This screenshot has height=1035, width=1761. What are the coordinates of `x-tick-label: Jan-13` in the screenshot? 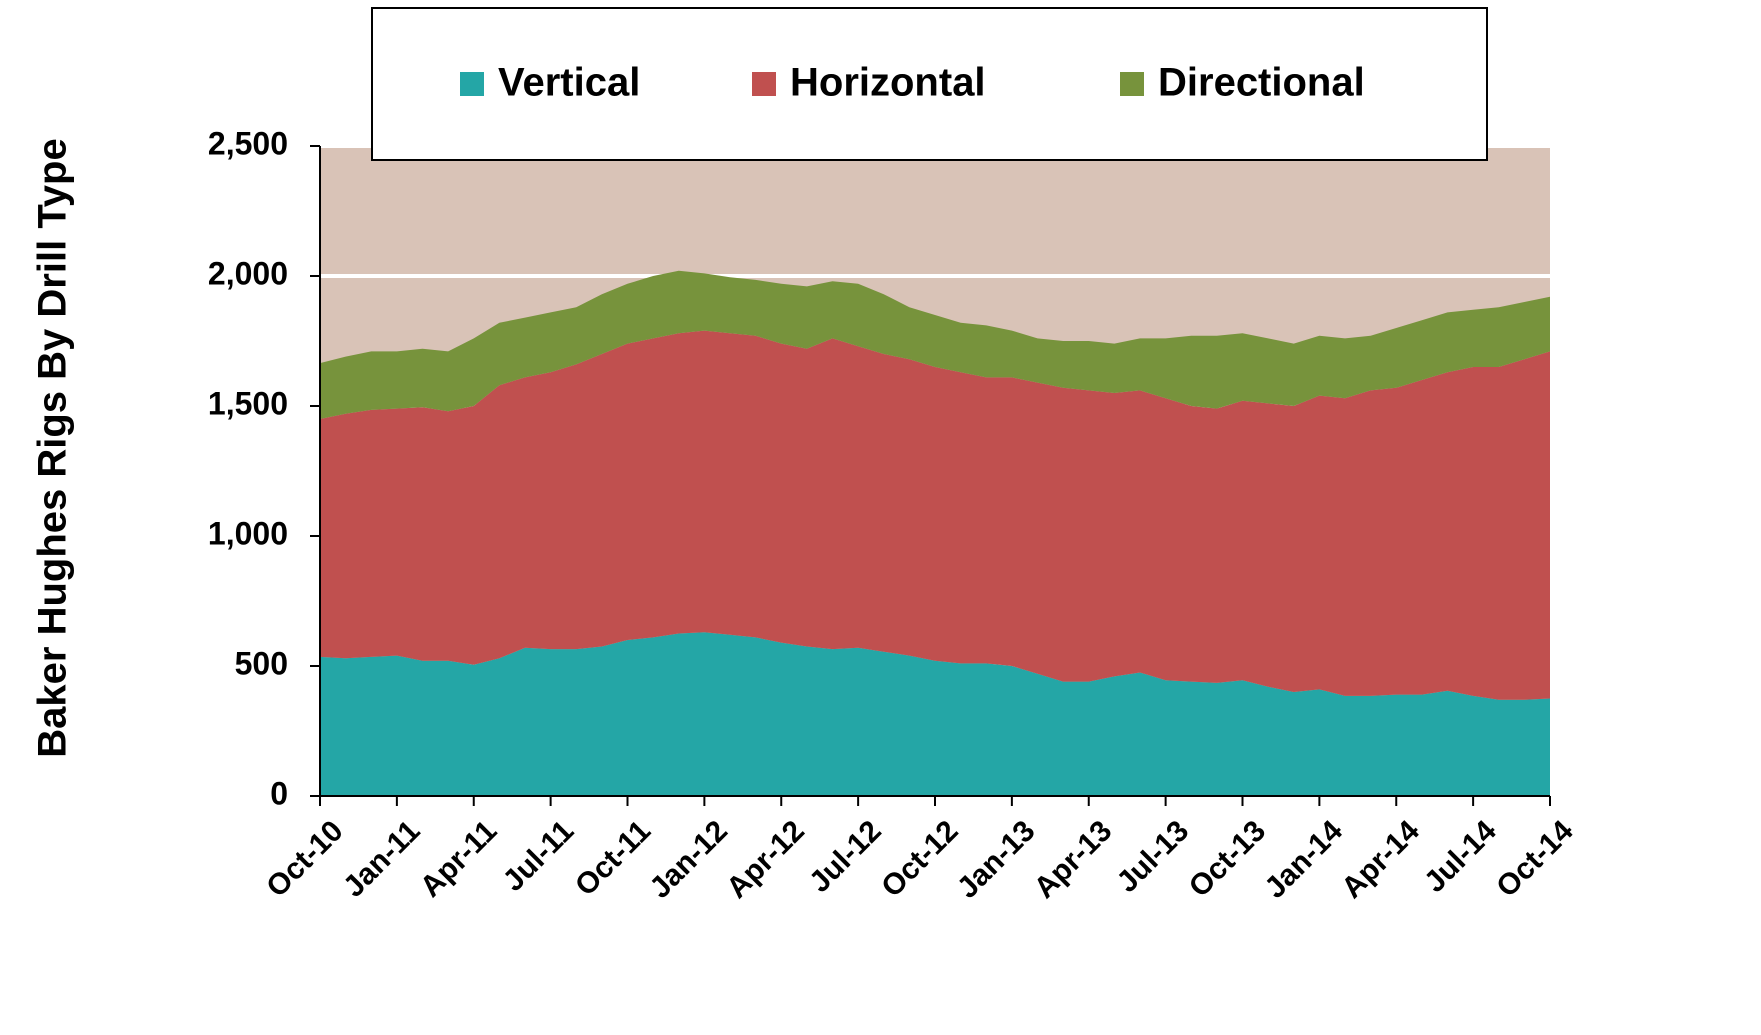 It's located at (996, 859).